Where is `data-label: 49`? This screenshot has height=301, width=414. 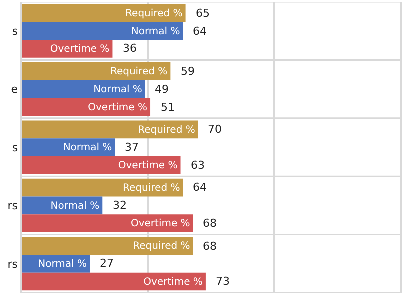
data-label: 49 is located at coordinates (162, 89).